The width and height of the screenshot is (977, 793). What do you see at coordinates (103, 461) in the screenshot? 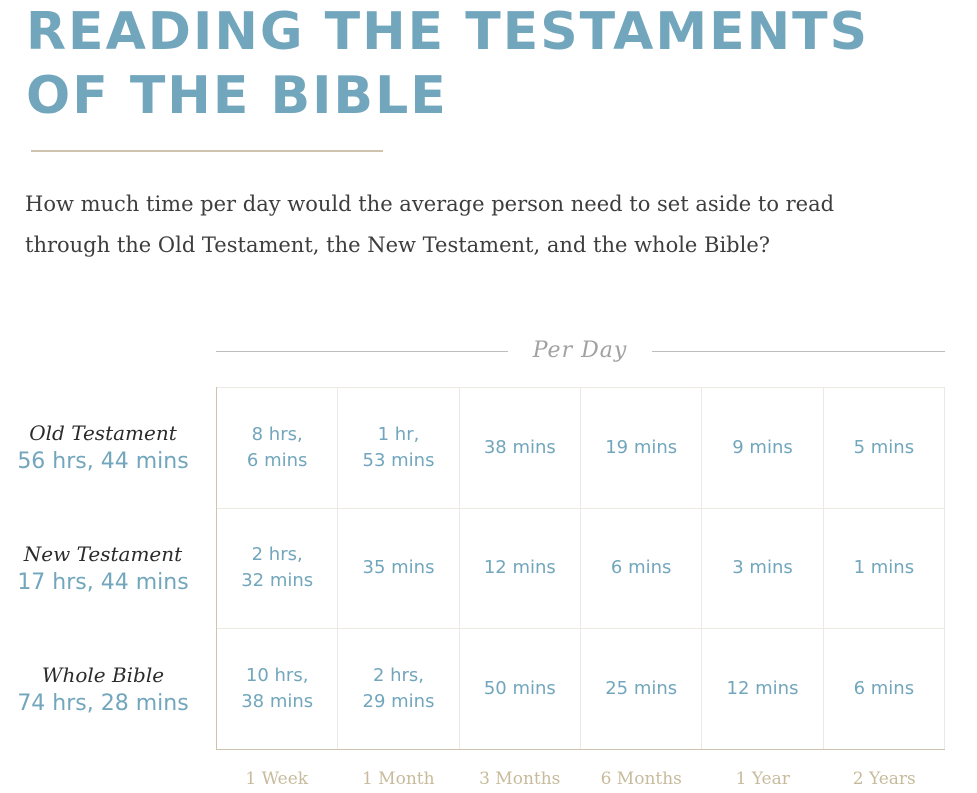
I see `row-total: 56 hrs, 44 mins` at bounding box center [103, 461].